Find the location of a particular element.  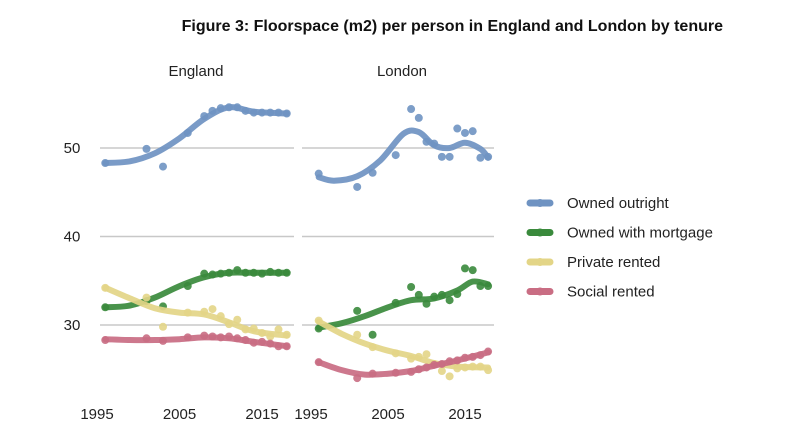

point-london-owned-with-mortgage-2008 is located at coordinates (411, 286).